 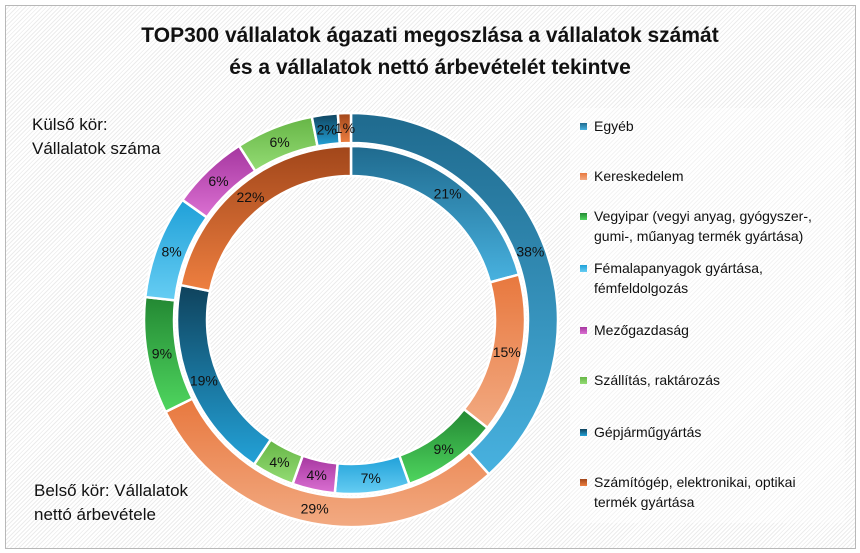 I want to click on inner-data-label: 19%, so click(x=204, y=380).